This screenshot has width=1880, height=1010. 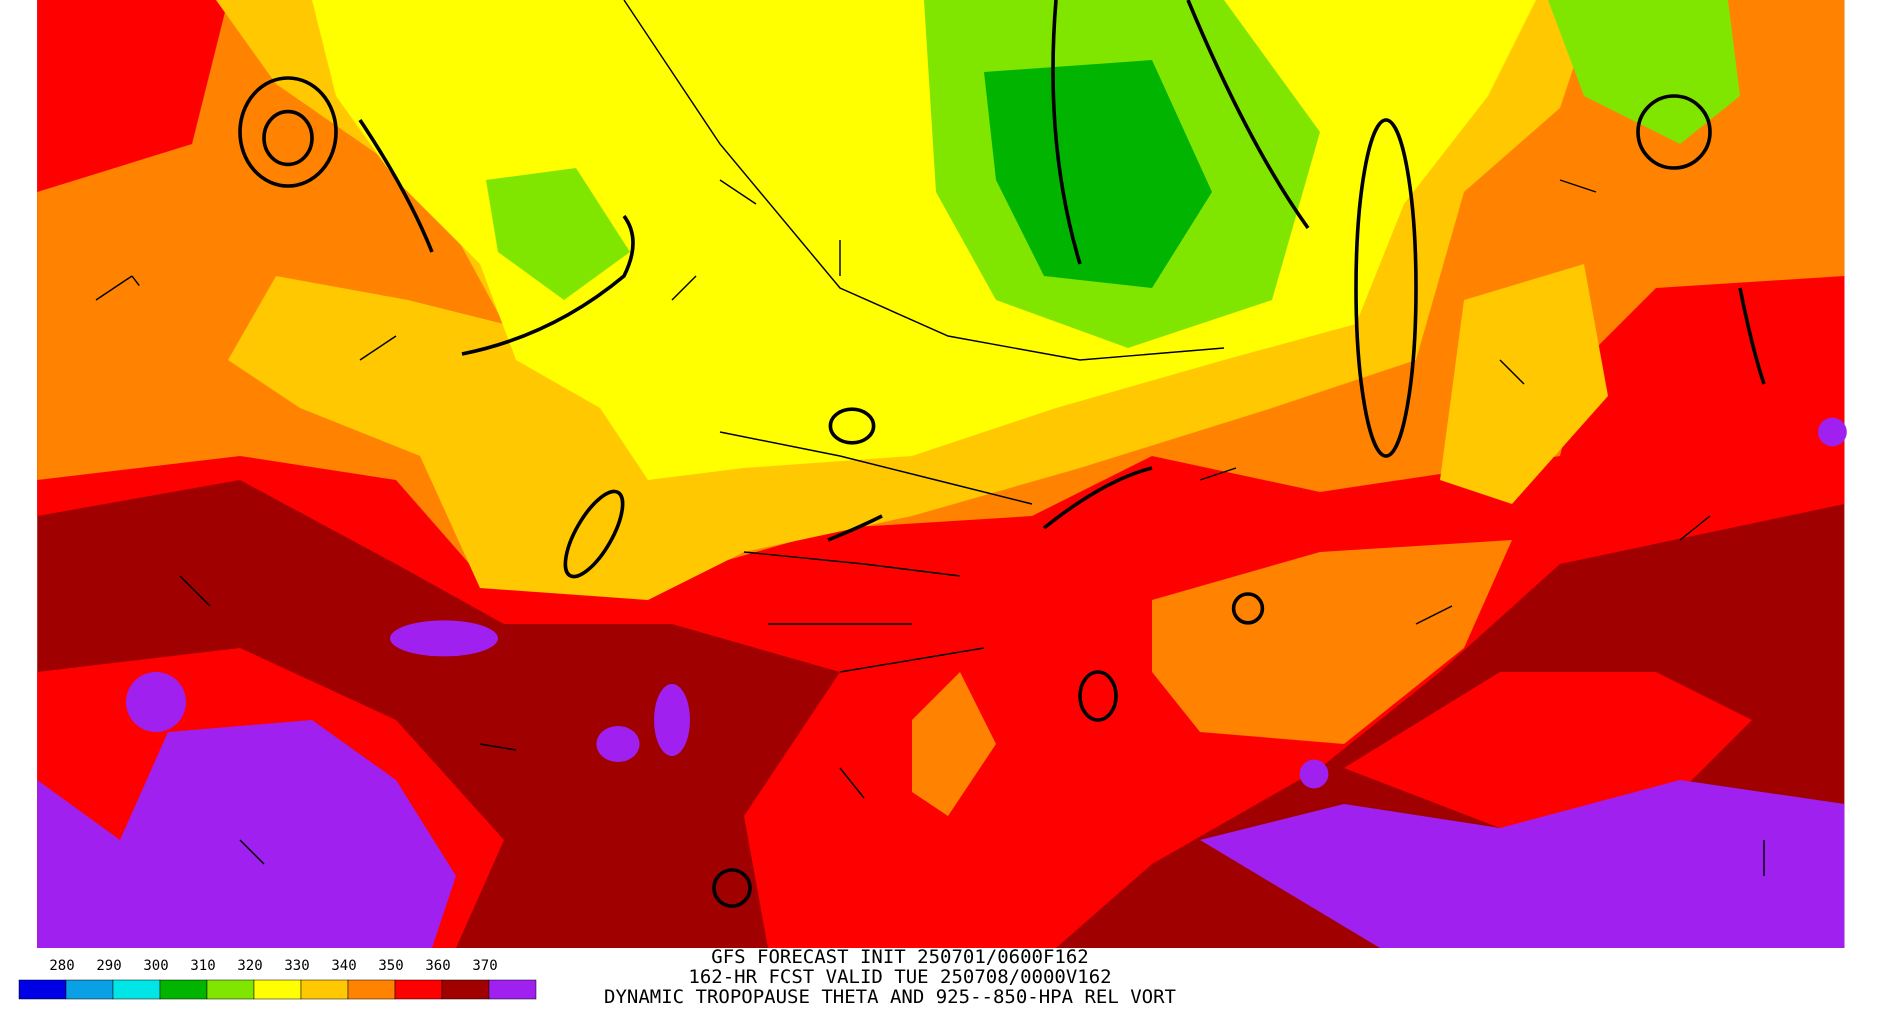 I want to click on legend-label: 290, so click(x=108, y=966).